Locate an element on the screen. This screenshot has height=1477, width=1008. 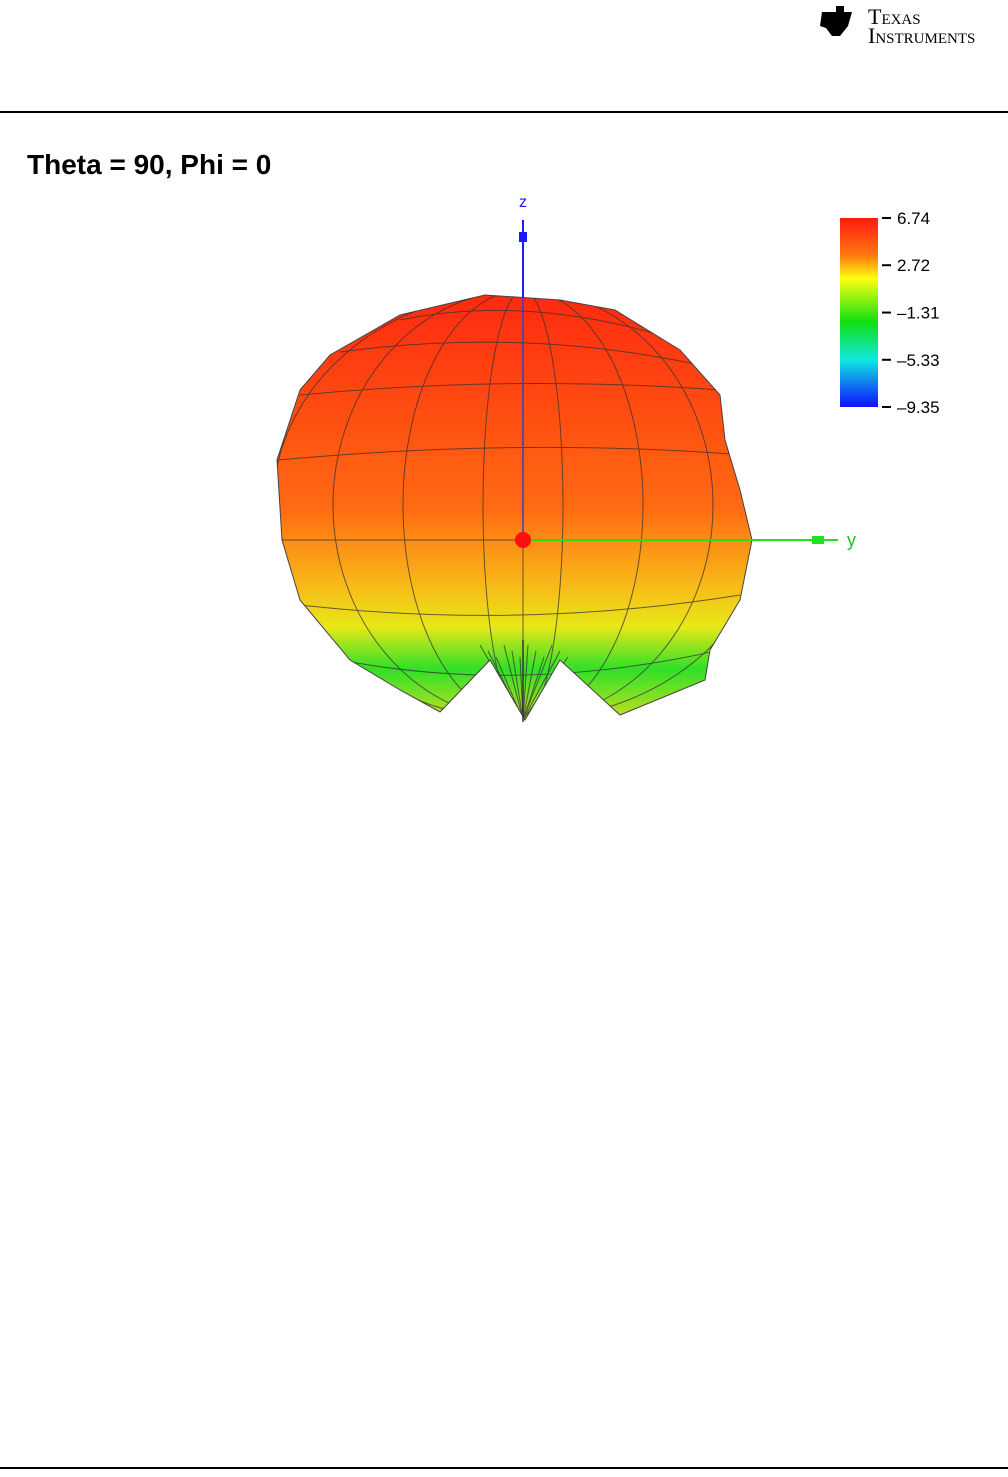
colorbar-tick-label: 2.72 is located at coordinates (913, 265).